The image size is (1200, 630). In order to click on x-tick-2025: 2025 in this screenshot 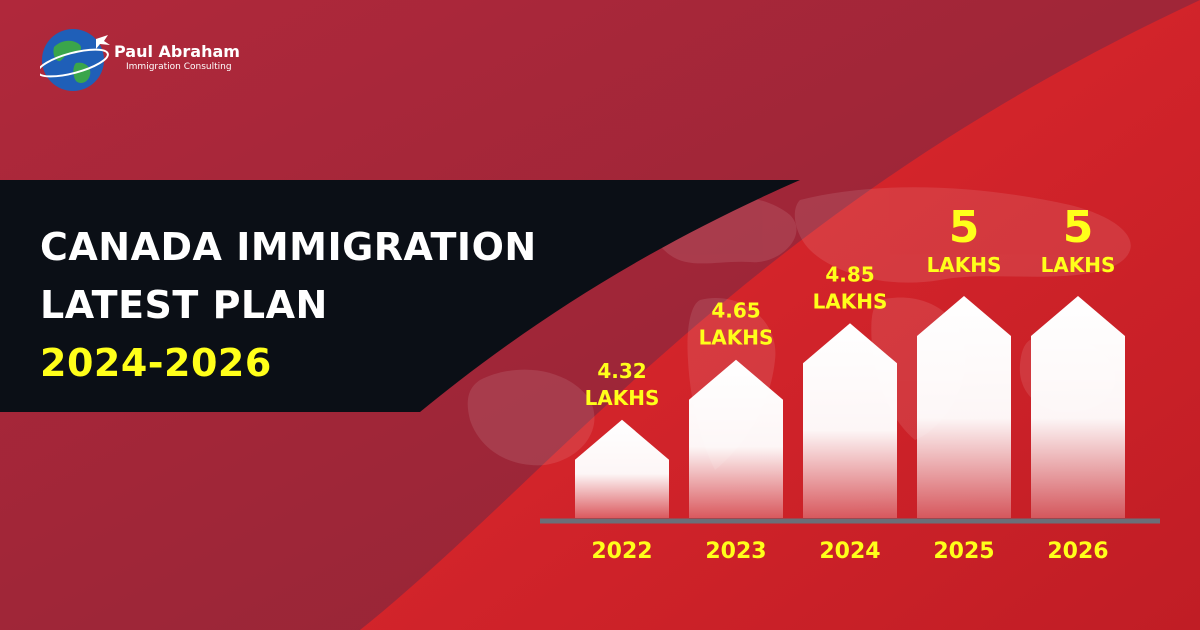, I will do `click(963, 551)`.